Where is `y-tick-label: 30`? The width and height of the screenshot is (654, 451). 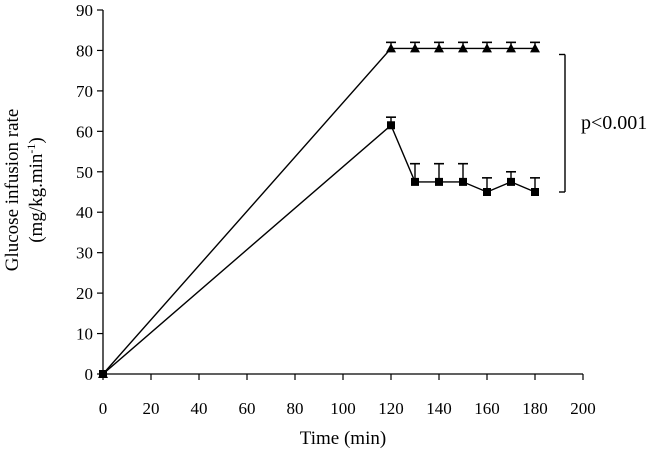
y-tick-label: 30 is located at coordinates (84, 253).